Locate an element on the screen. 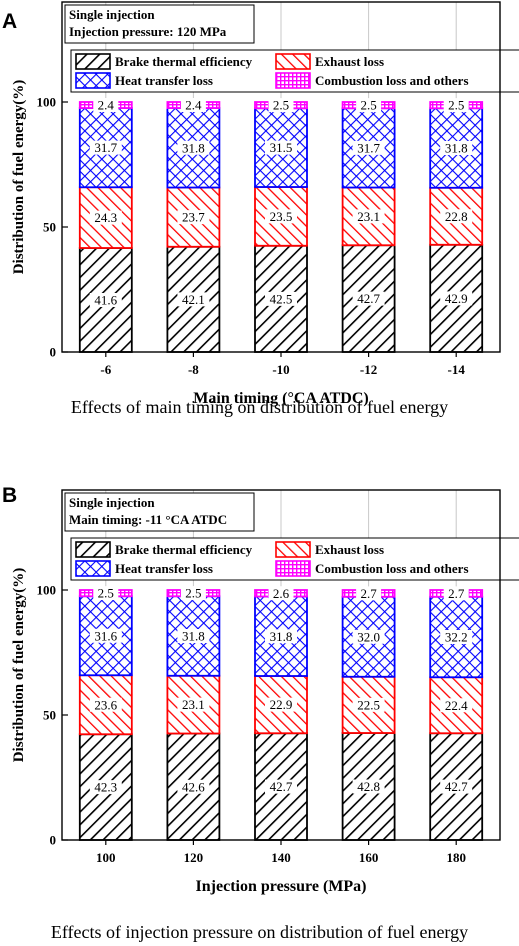 The image size is (519, 946). data-label: 41.6 is located at coordinates (105, 300).